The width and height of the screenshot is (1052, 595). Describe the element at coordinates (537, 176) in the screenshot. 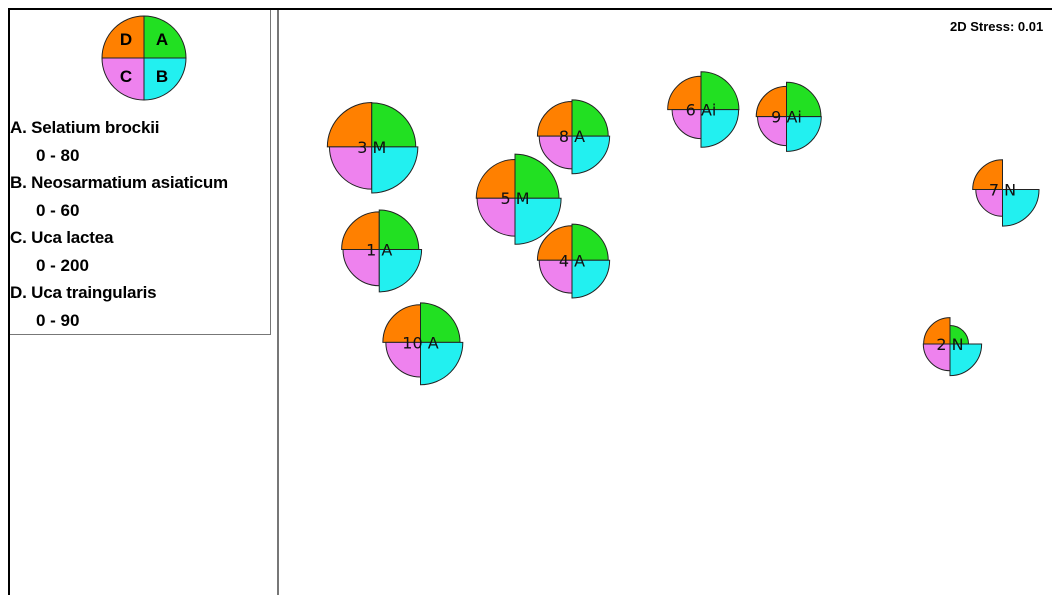

I see `point-5m-segment-a` at that location.